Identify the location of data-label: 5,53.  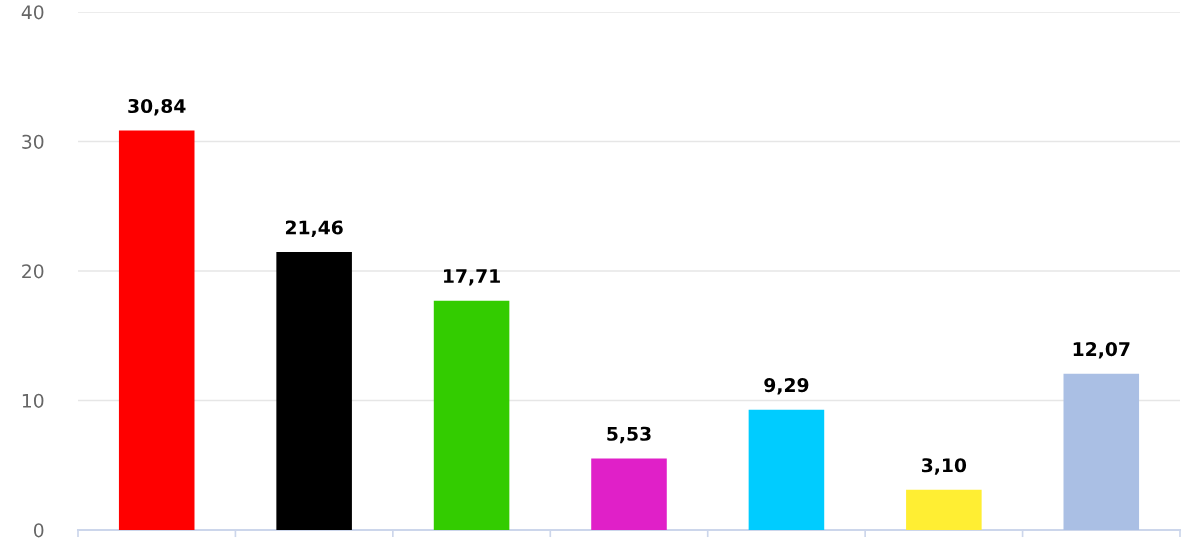
(629, 435).